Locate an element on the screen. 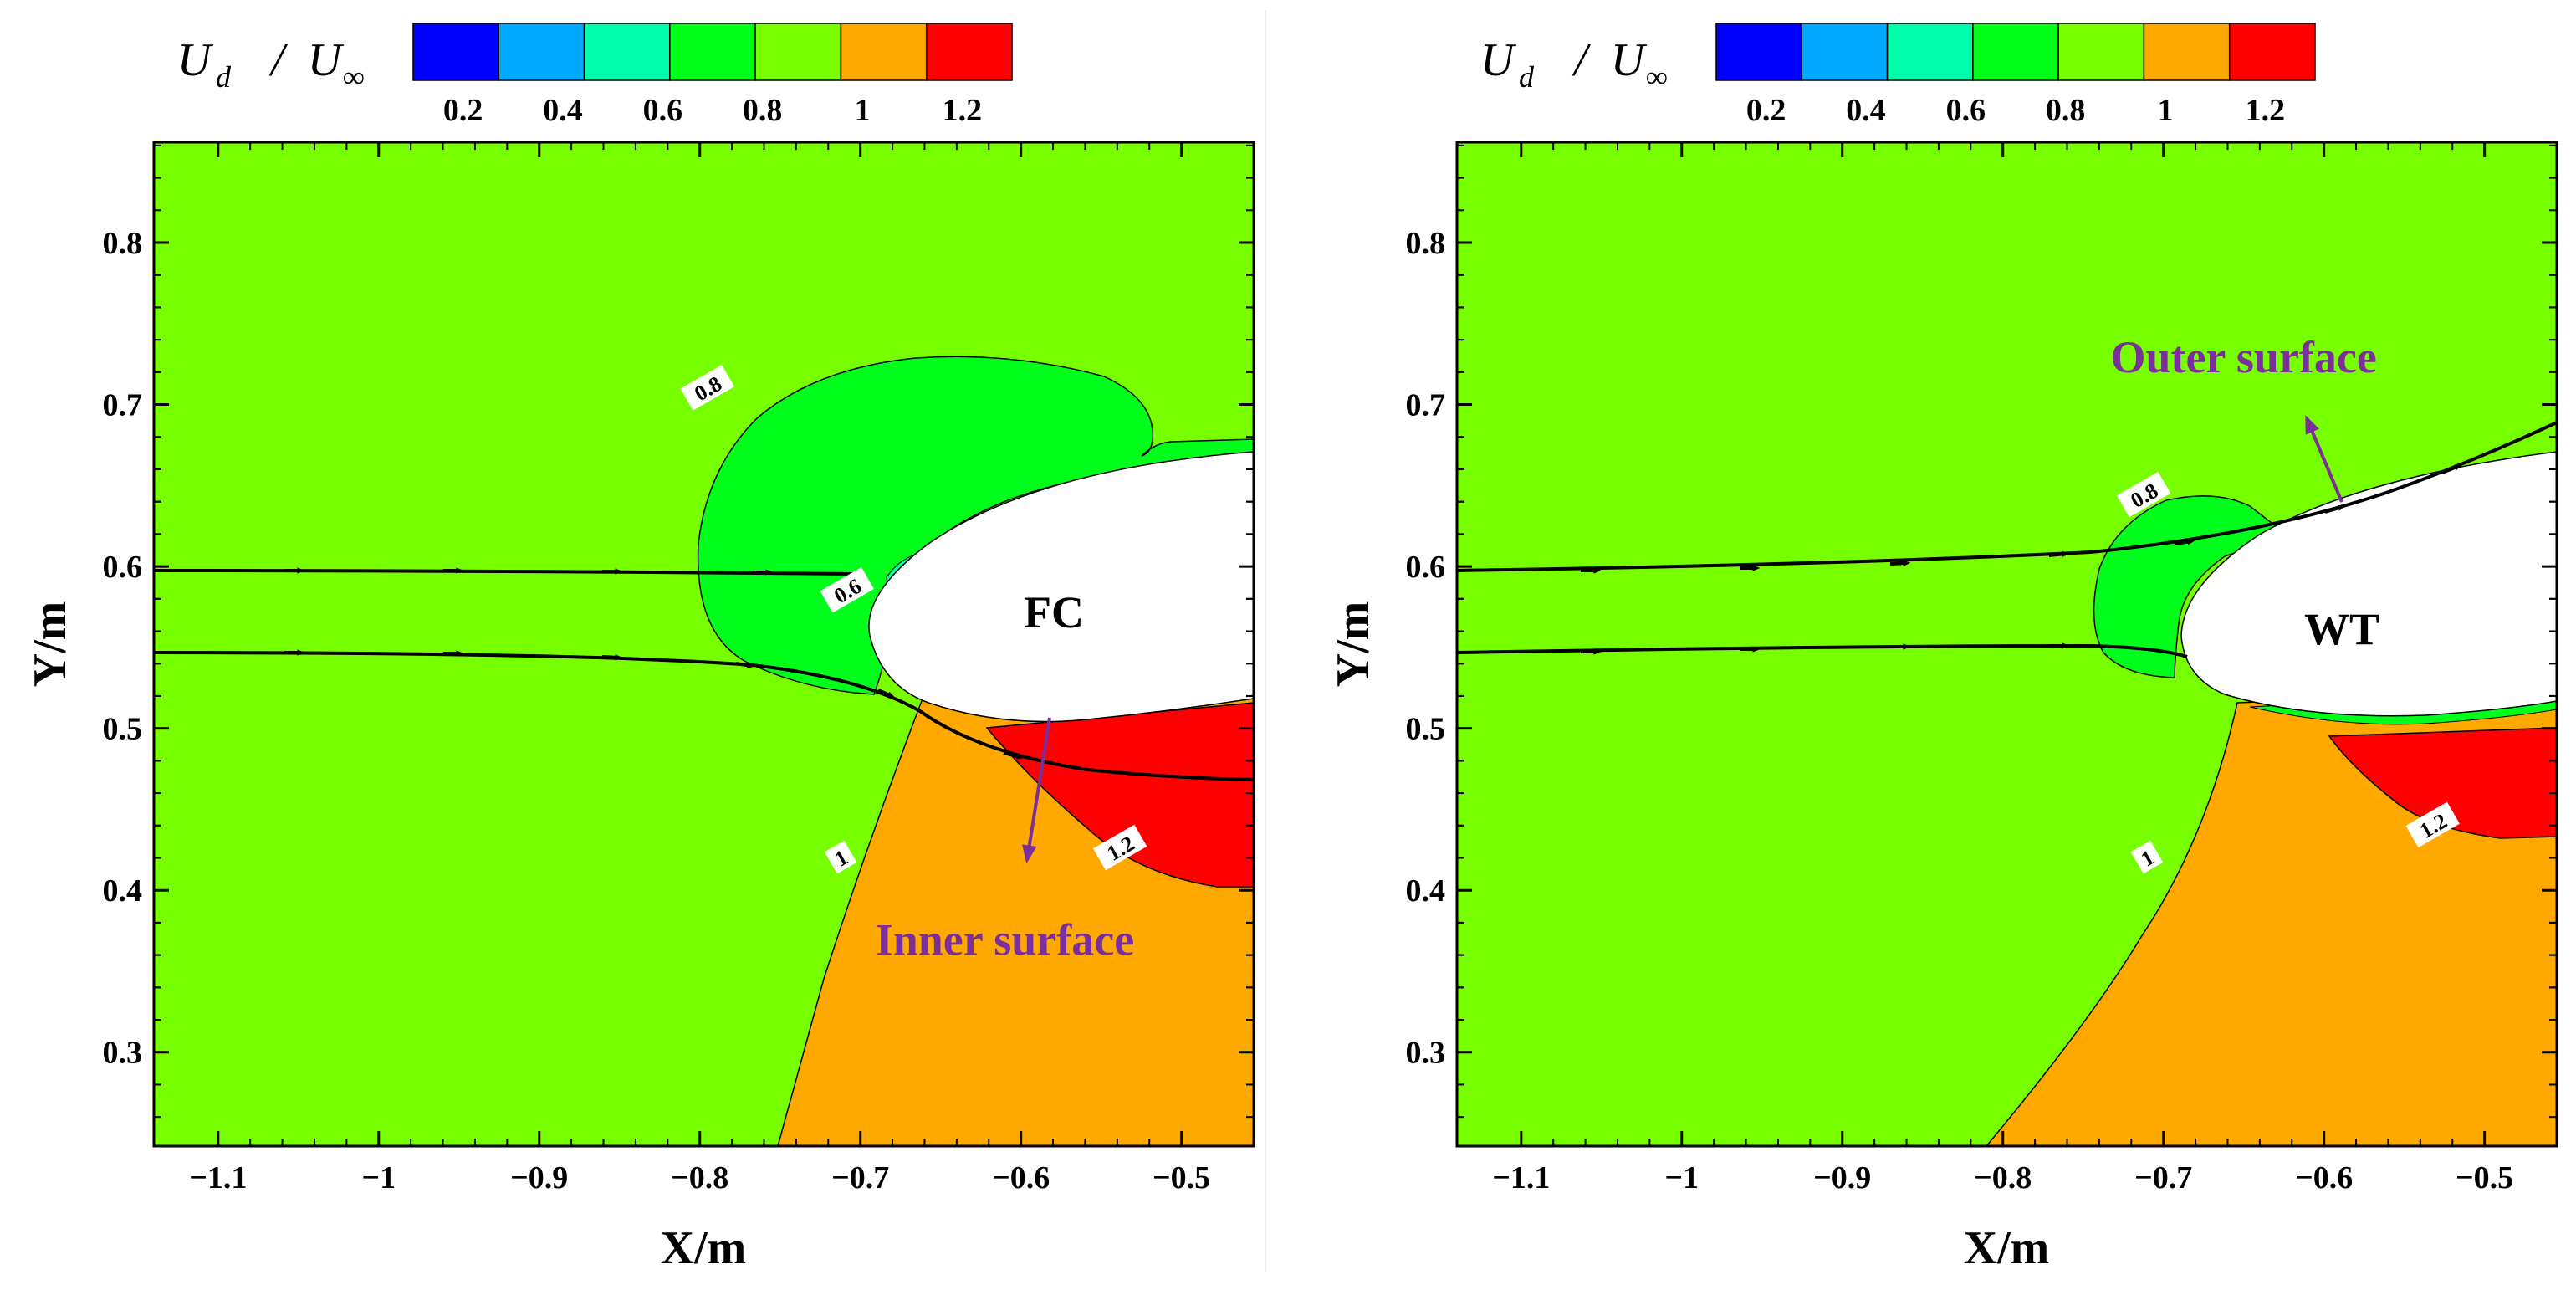  x-axis-title-left: X/m is located at coordinates (704, 1248).